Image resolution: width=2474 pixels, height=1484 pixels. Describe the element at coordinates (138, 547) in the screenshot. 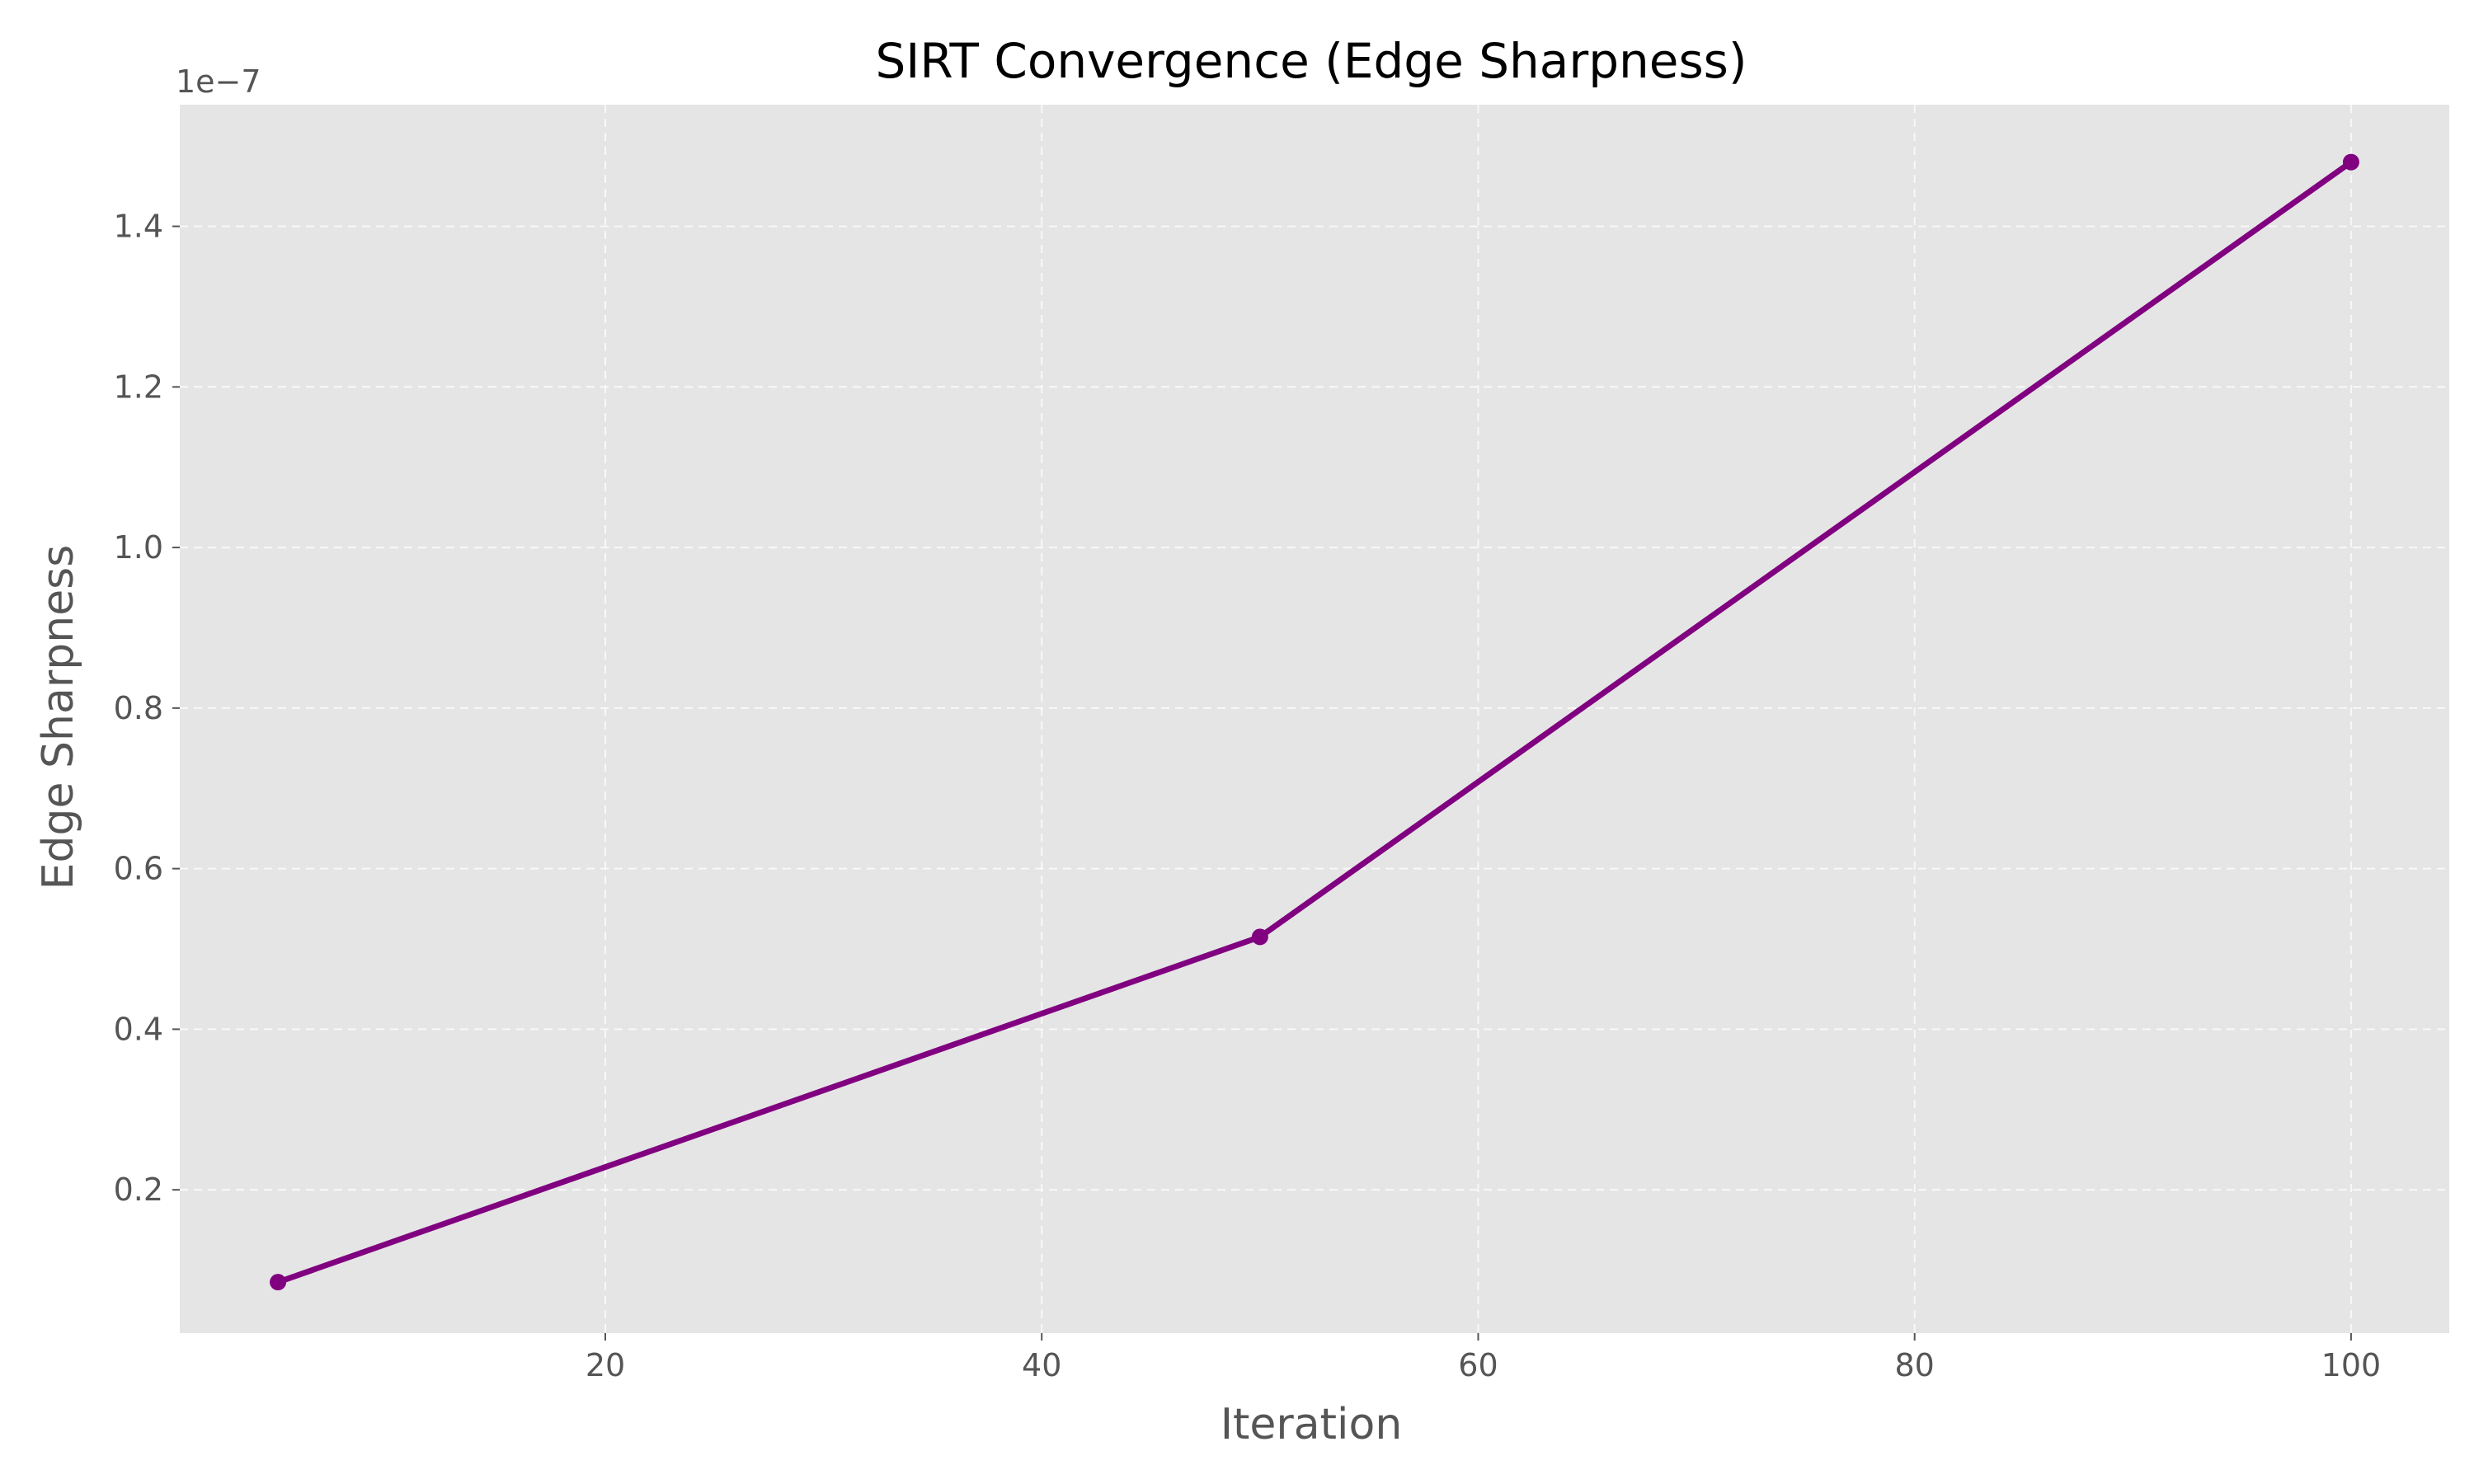

I see `y-tick-label: 1.0` at that location.